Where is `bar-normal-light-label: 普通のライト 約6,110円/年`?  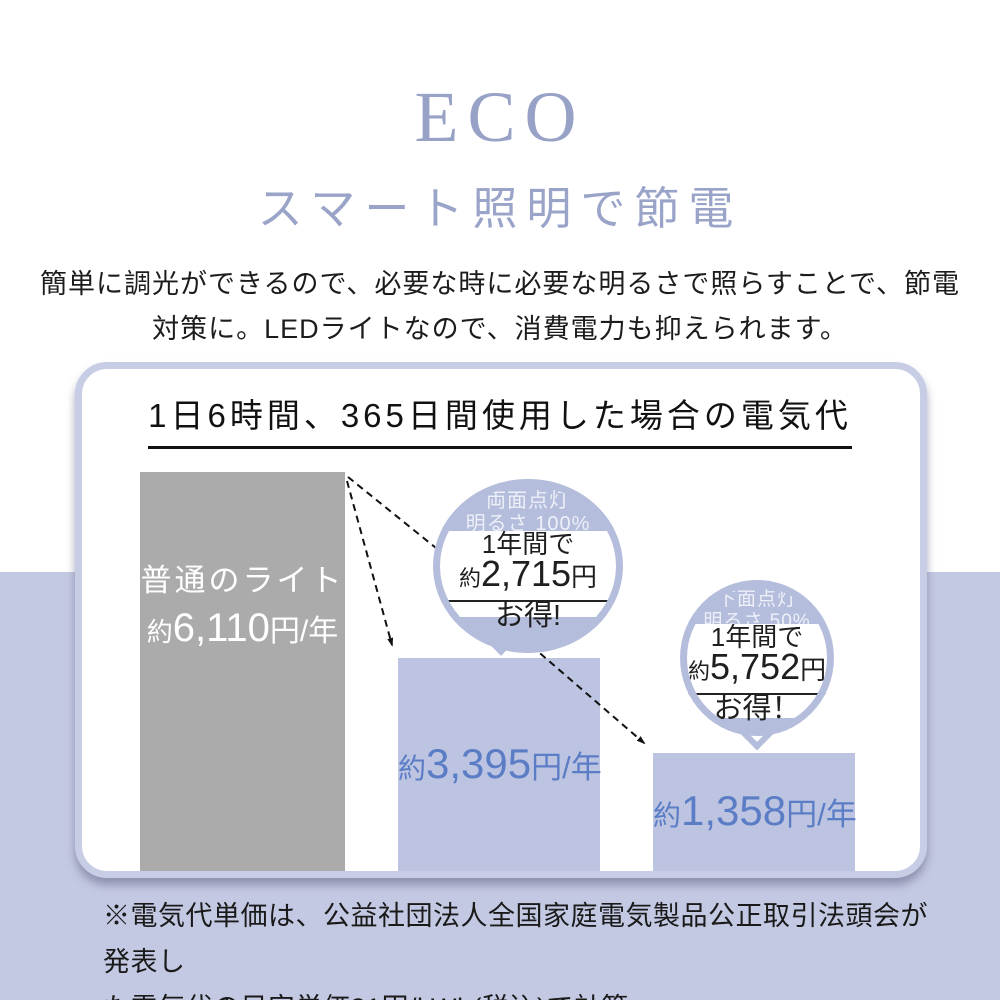 bar-normal-light-label: 普通のライト 約6,110円/年 is located at coordinates (242, 606).